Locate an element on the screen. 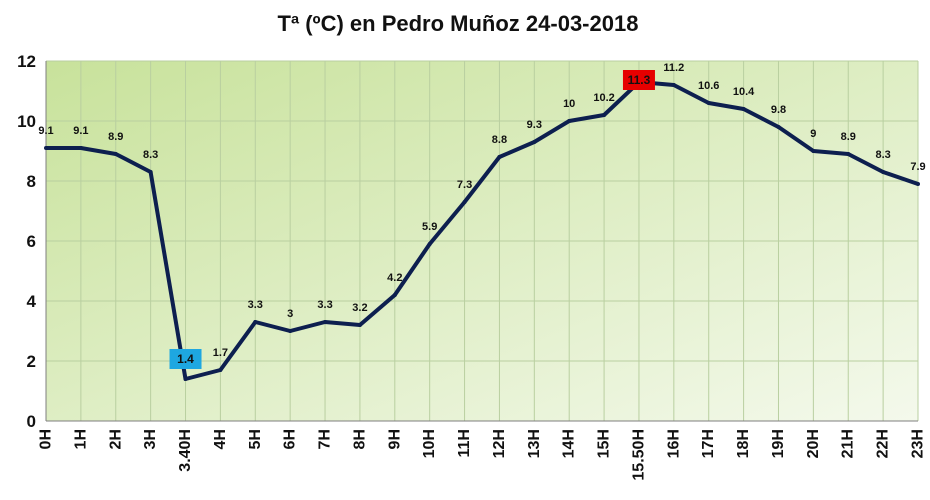 Image resolution: width=930 pixels, height=500 pixels. data-label: 8.8 is located at coordinates (499, 140).